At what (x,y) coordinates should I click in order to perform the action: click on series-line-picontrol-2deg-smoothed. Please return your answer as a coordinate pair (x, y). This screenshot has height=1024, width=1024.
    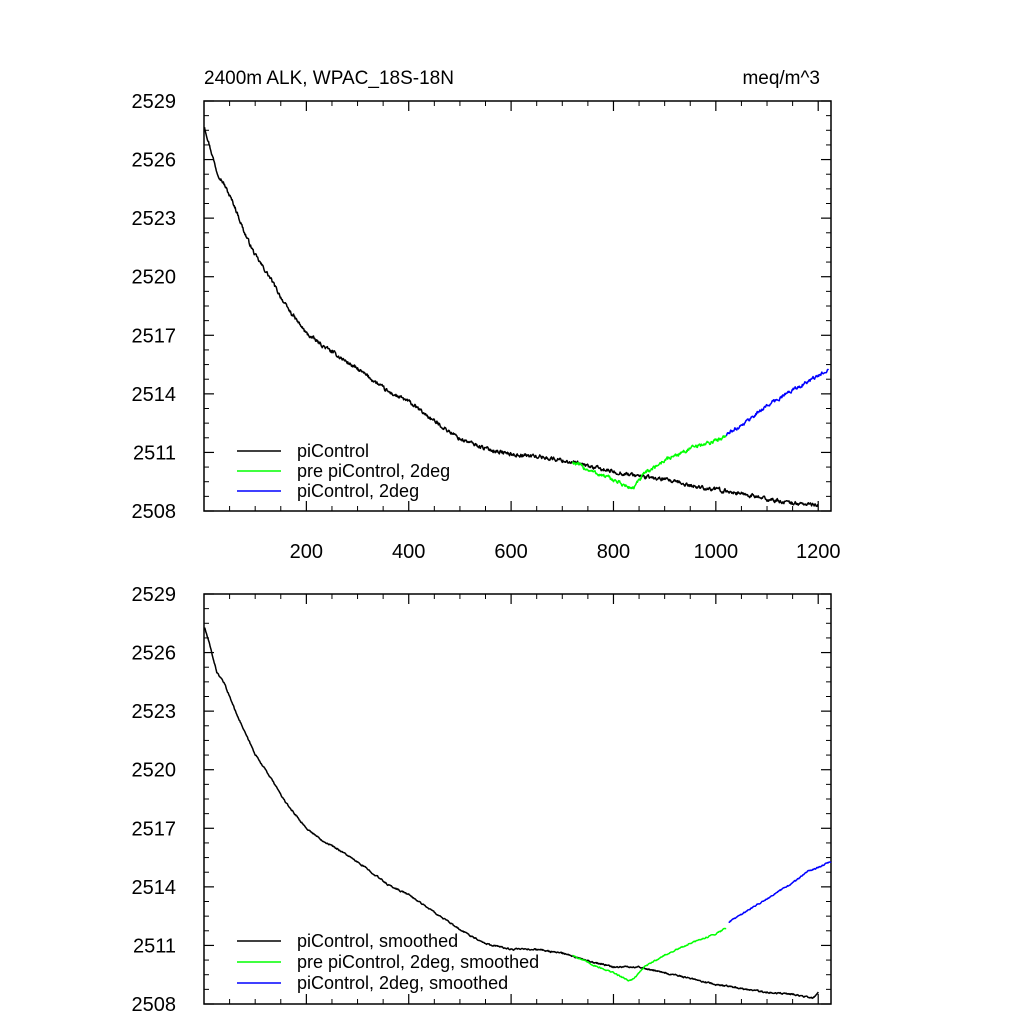
    Looking at the image, I should click on (780, 892).